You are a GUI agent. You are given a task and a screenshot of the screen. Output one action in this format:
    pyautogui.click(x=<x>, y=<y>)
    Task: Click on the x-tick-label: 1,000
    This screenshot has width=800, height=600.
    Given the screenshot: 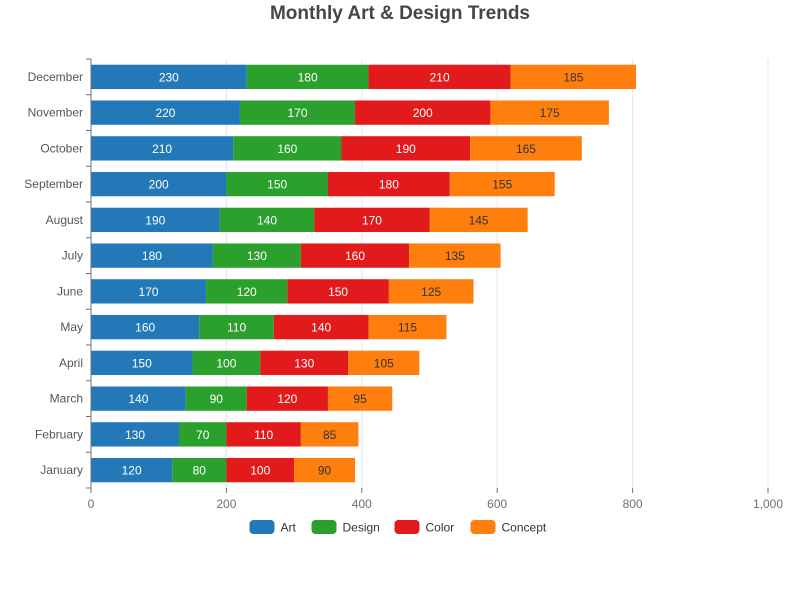 What is the action you would take?
    pyautogui.click(x=768, y=504)
    